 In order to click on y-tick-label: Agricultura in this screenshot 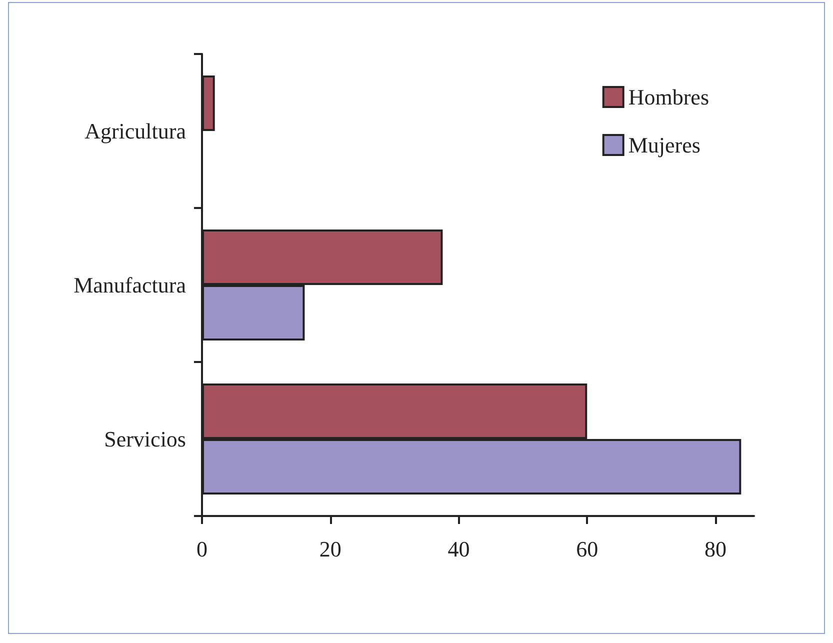, I will do `click(135, 131)`.